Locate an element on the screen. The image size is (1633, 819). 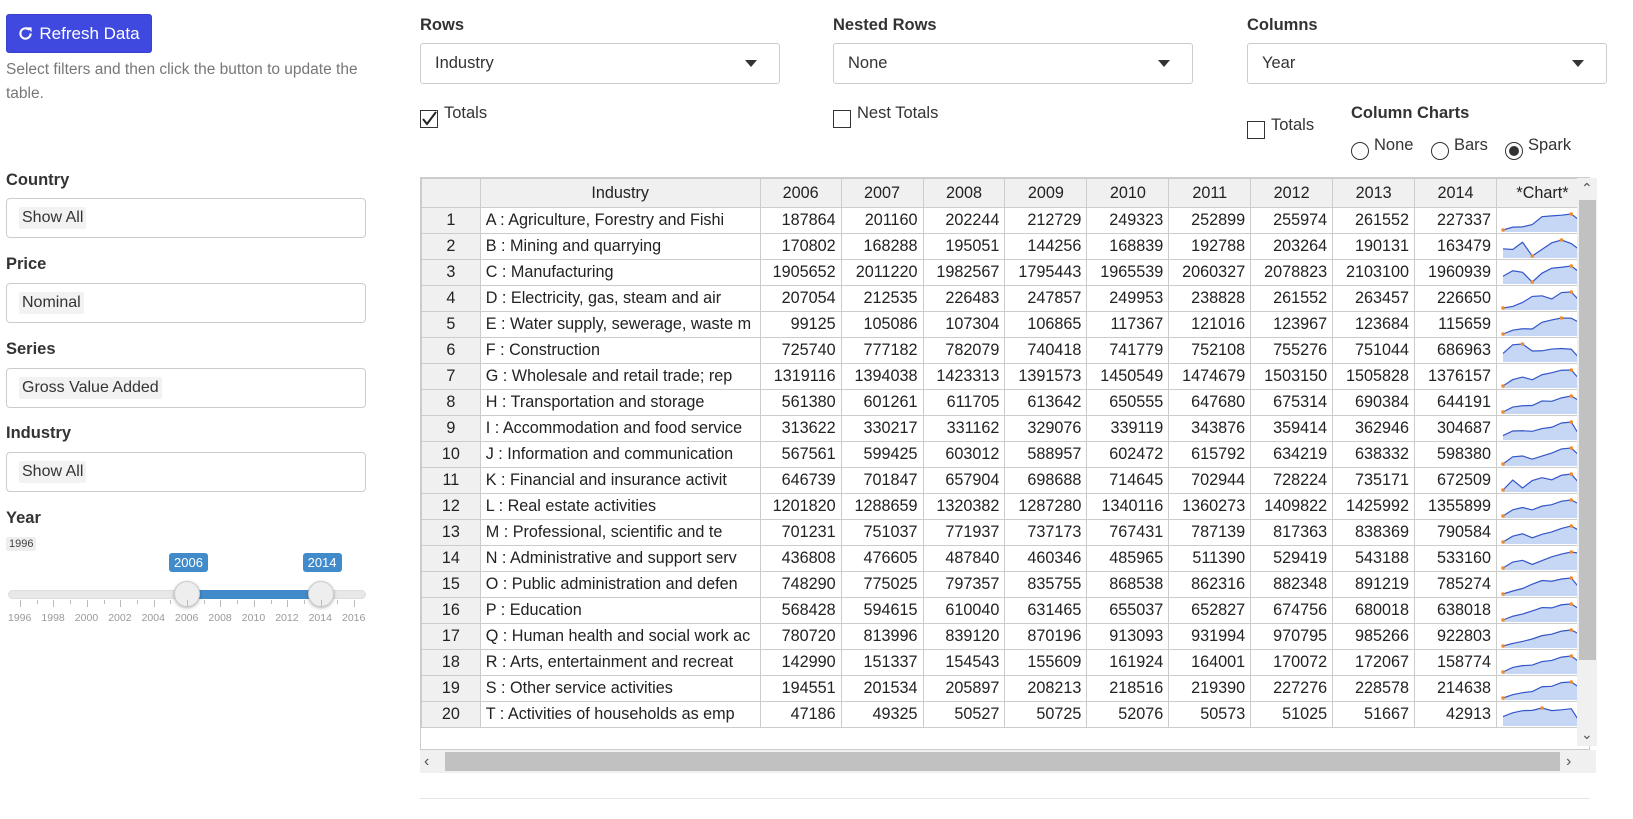
year-slider-range is located at coordinates (254, 594).